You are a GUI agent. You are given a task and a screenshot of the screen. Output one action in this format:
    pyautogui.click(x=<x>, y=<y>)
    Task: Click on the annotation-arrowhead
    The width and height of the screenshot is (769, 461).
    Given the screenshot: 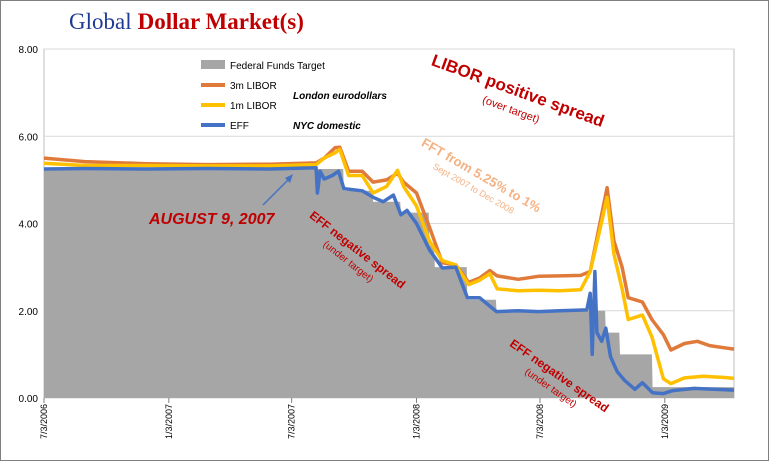 What is the action you would take?
    pyautogui.click(x=289, y=178)
    